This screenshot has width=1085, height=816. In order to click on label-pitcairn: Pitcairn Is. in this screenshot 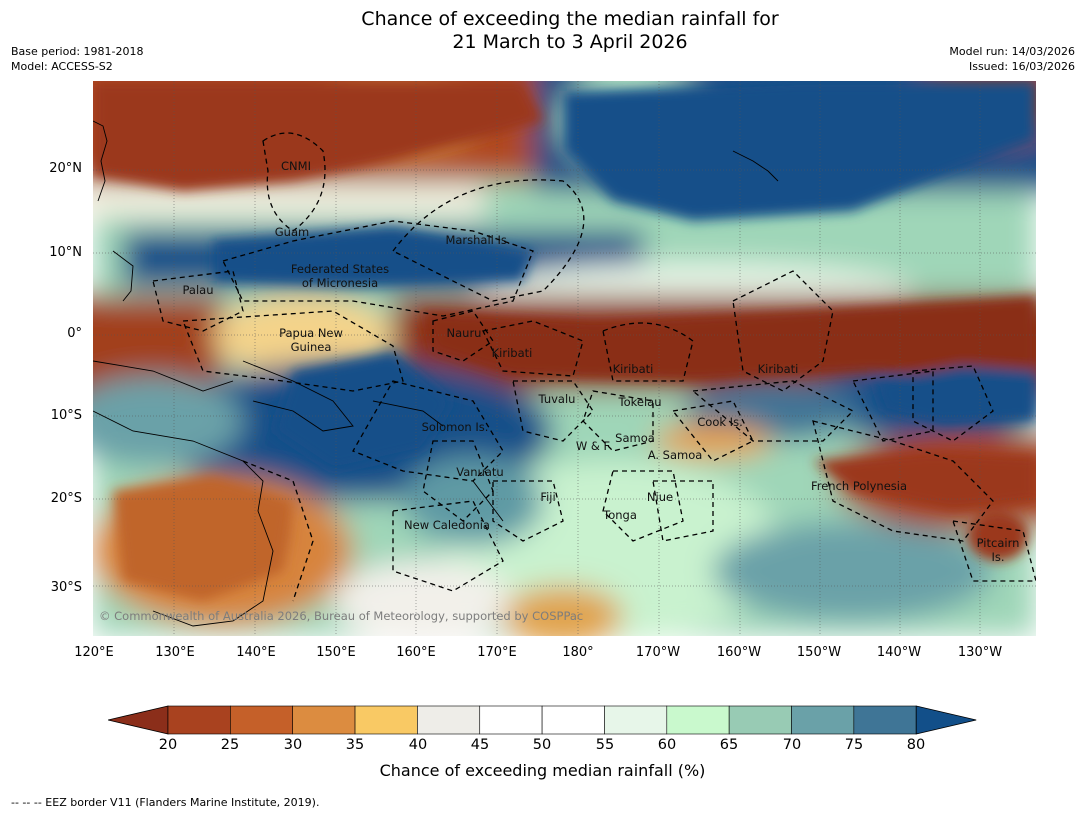, I will do `click(998, 550)`.